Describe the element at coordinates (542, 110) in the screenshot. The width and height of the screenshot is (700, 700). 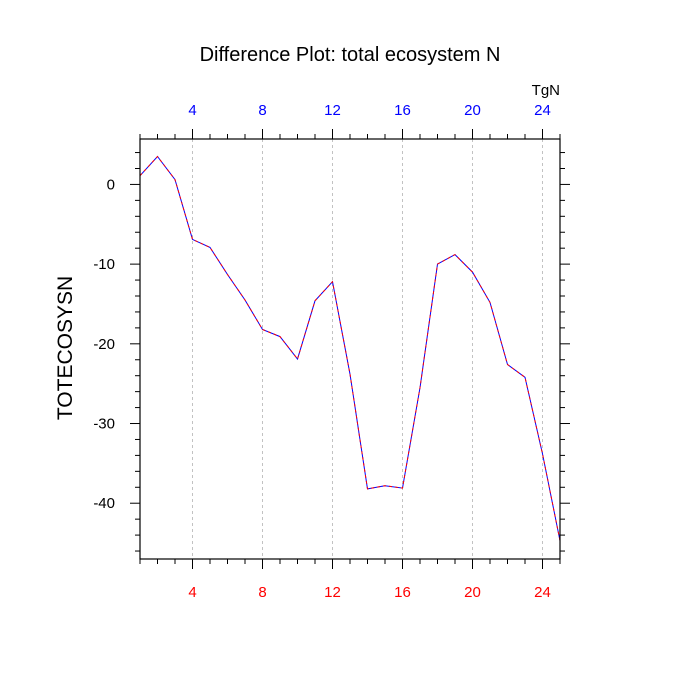
I see `x-tick-label-top: 24` at that location.